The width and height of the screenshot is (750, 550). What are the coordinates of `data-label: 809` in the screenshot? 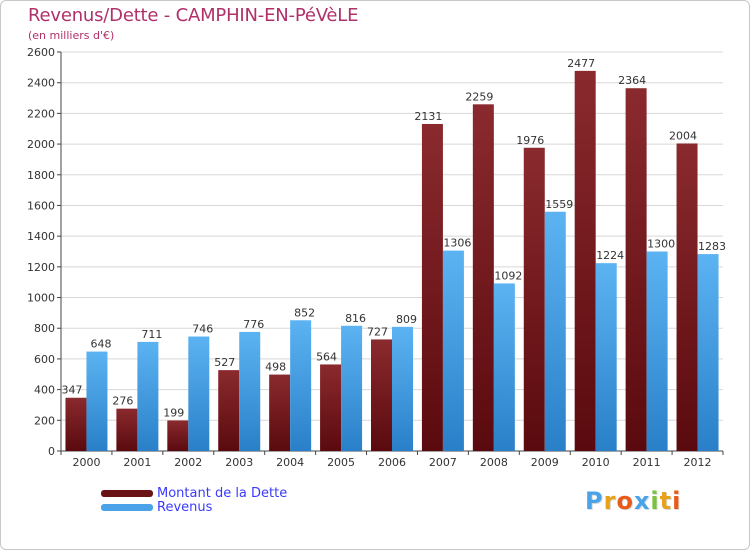 It's located at (406, 319).